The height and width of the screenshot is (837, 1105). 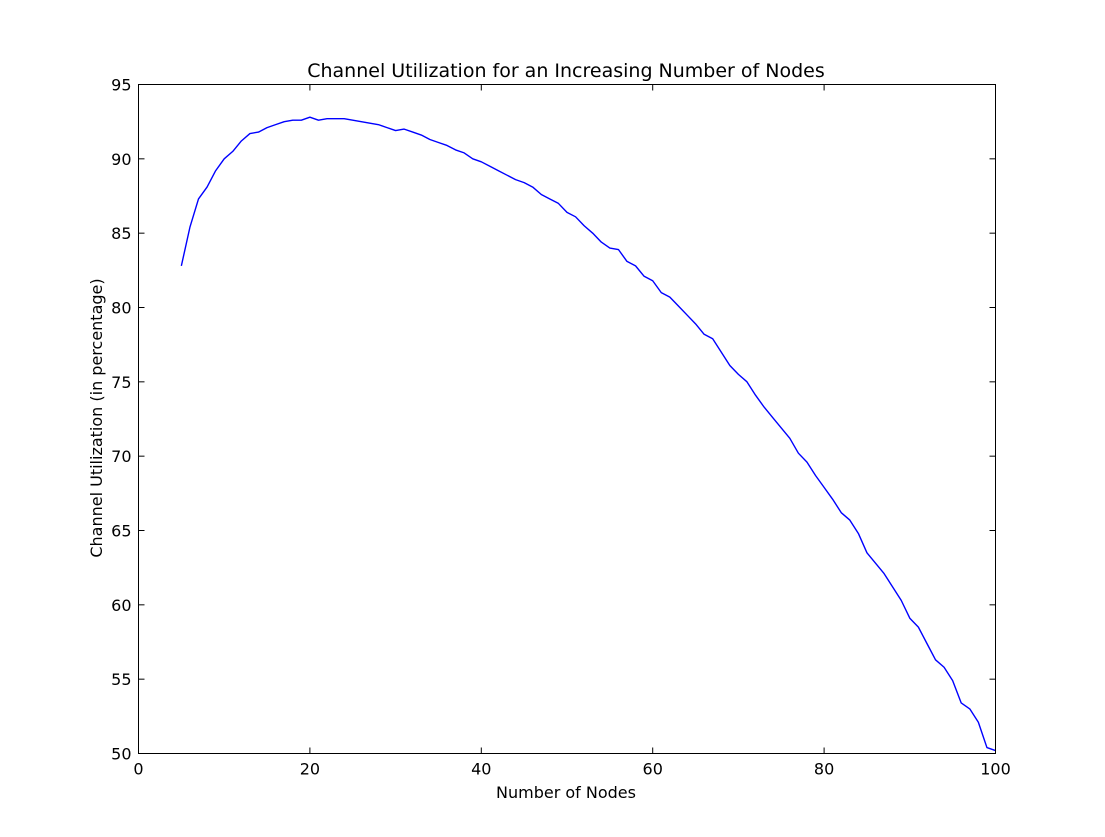 What do you see at coordinates (121, 531) in the screenshot?
I see `y-tick-label: 65` at bounding box center [121, 531].